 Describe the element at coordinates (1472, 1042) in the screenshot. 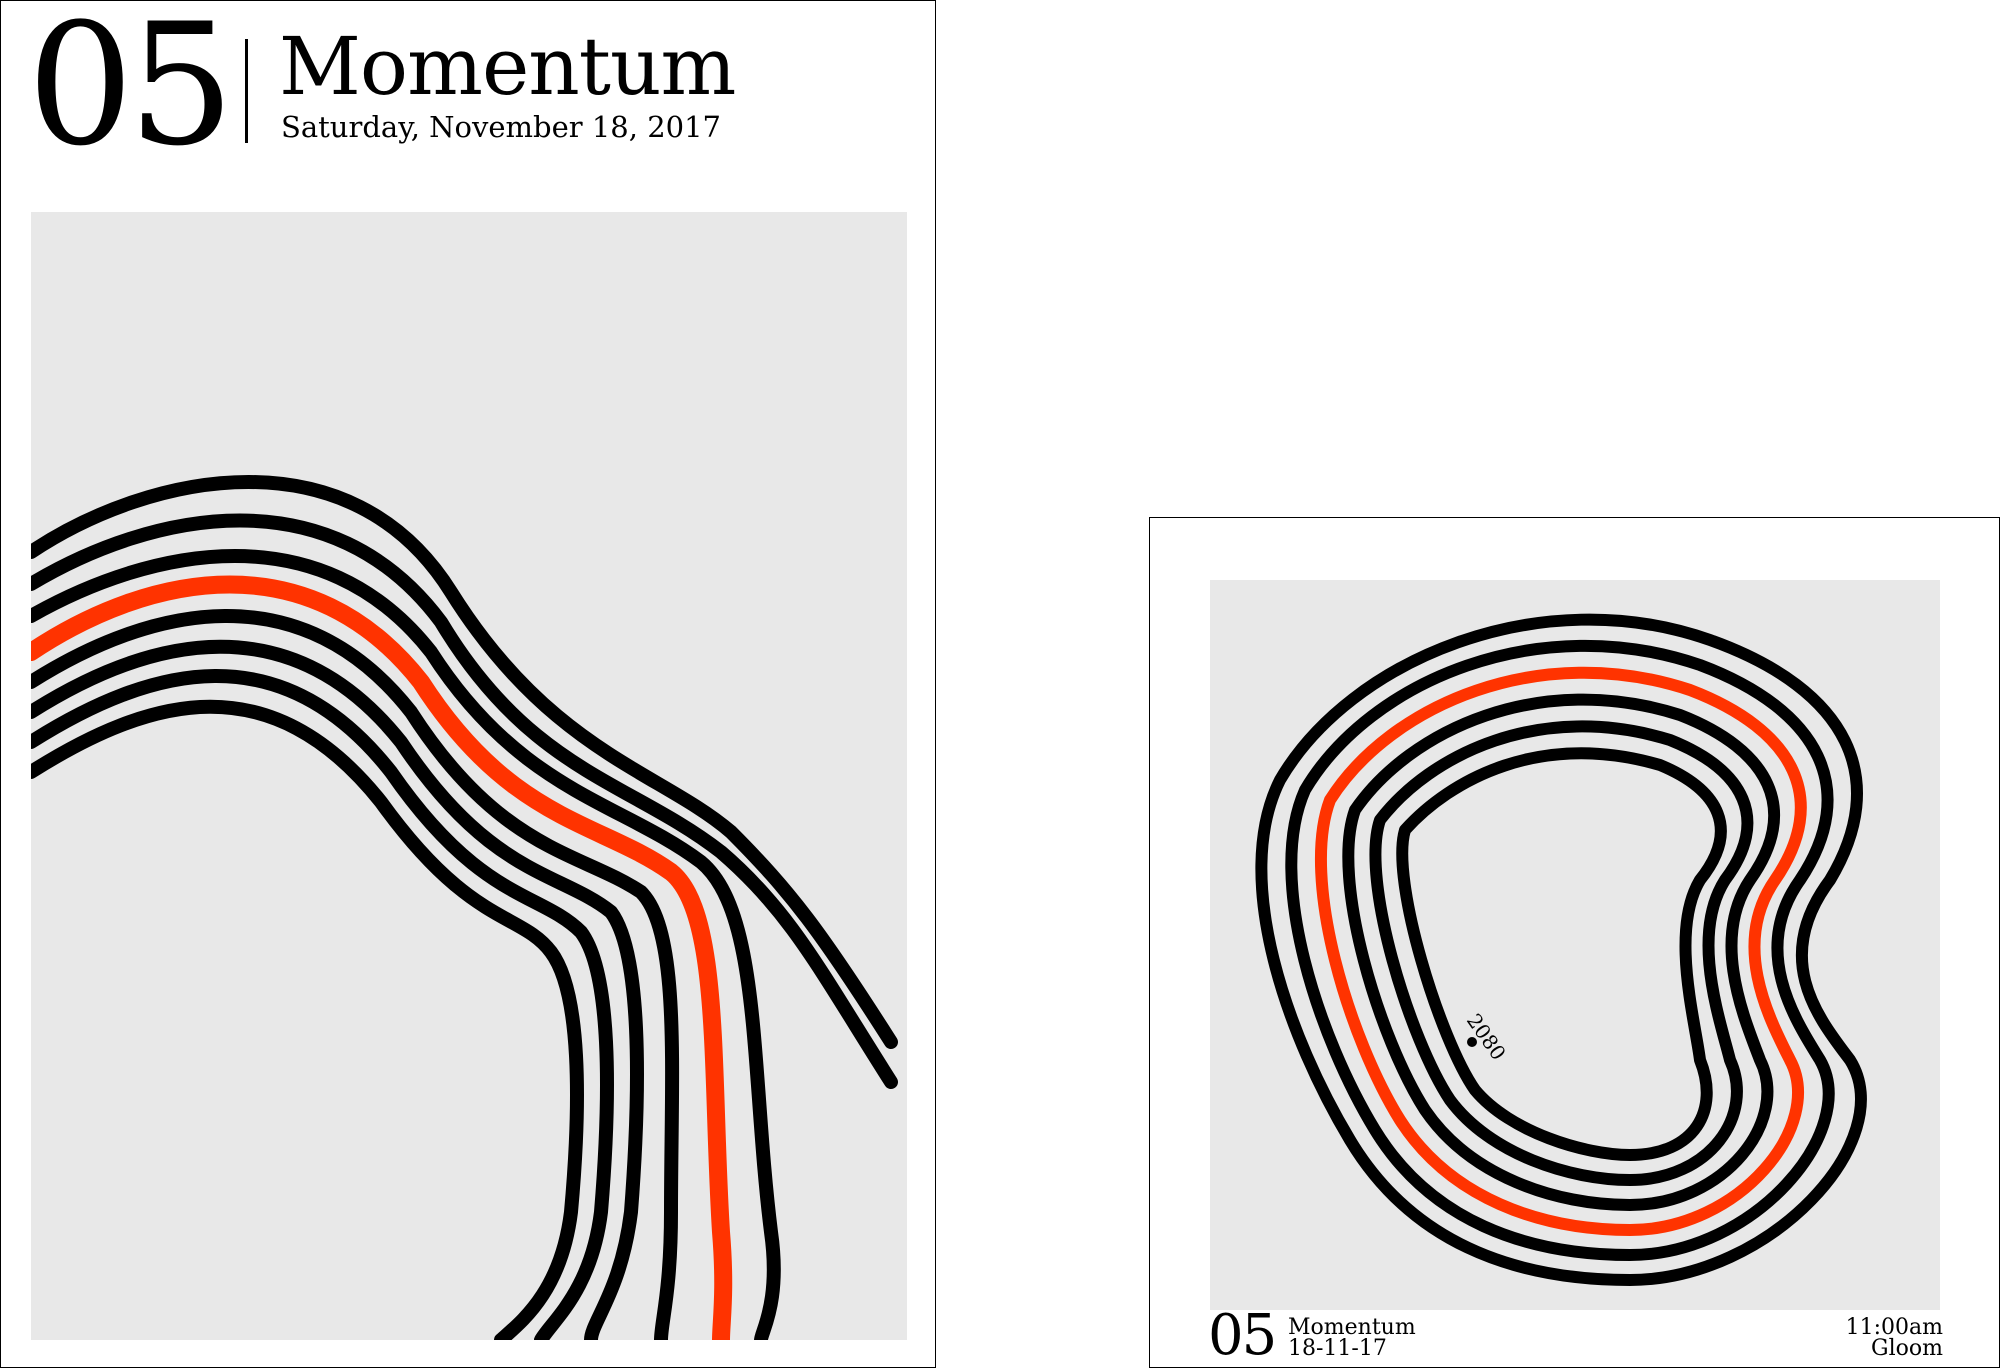

I see `loop-marker-dot` at that location.